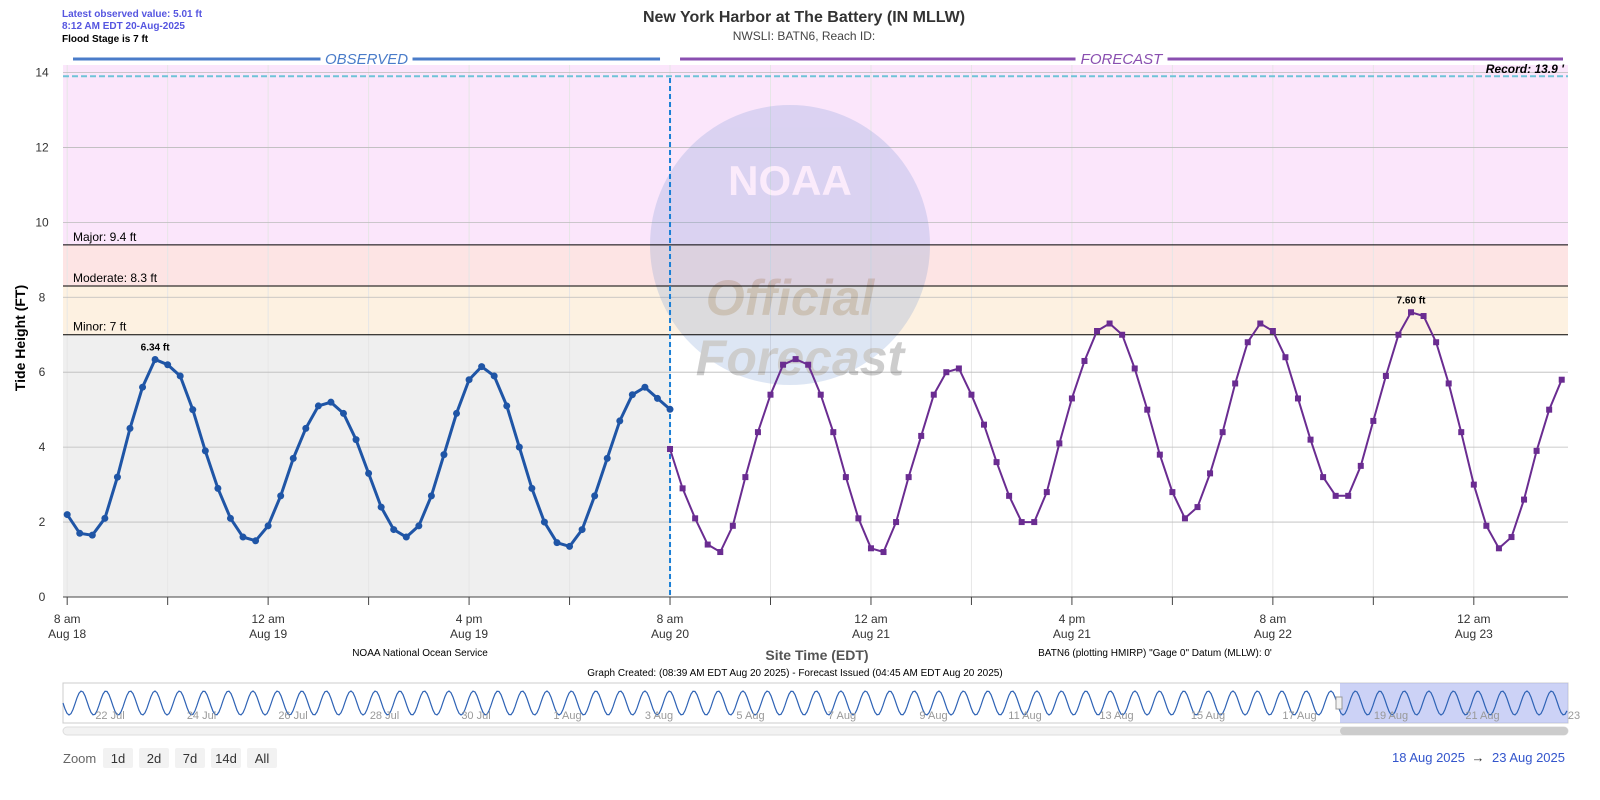  I want to click on latest-value: Latest observed value: 5.01 ft, so click(132, 14).